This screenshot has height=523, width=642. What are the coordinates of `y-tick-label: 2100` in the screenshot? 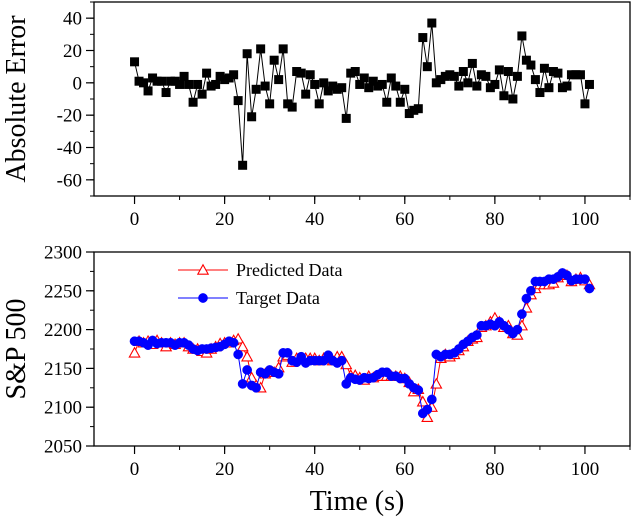 It's located at (63, 408).